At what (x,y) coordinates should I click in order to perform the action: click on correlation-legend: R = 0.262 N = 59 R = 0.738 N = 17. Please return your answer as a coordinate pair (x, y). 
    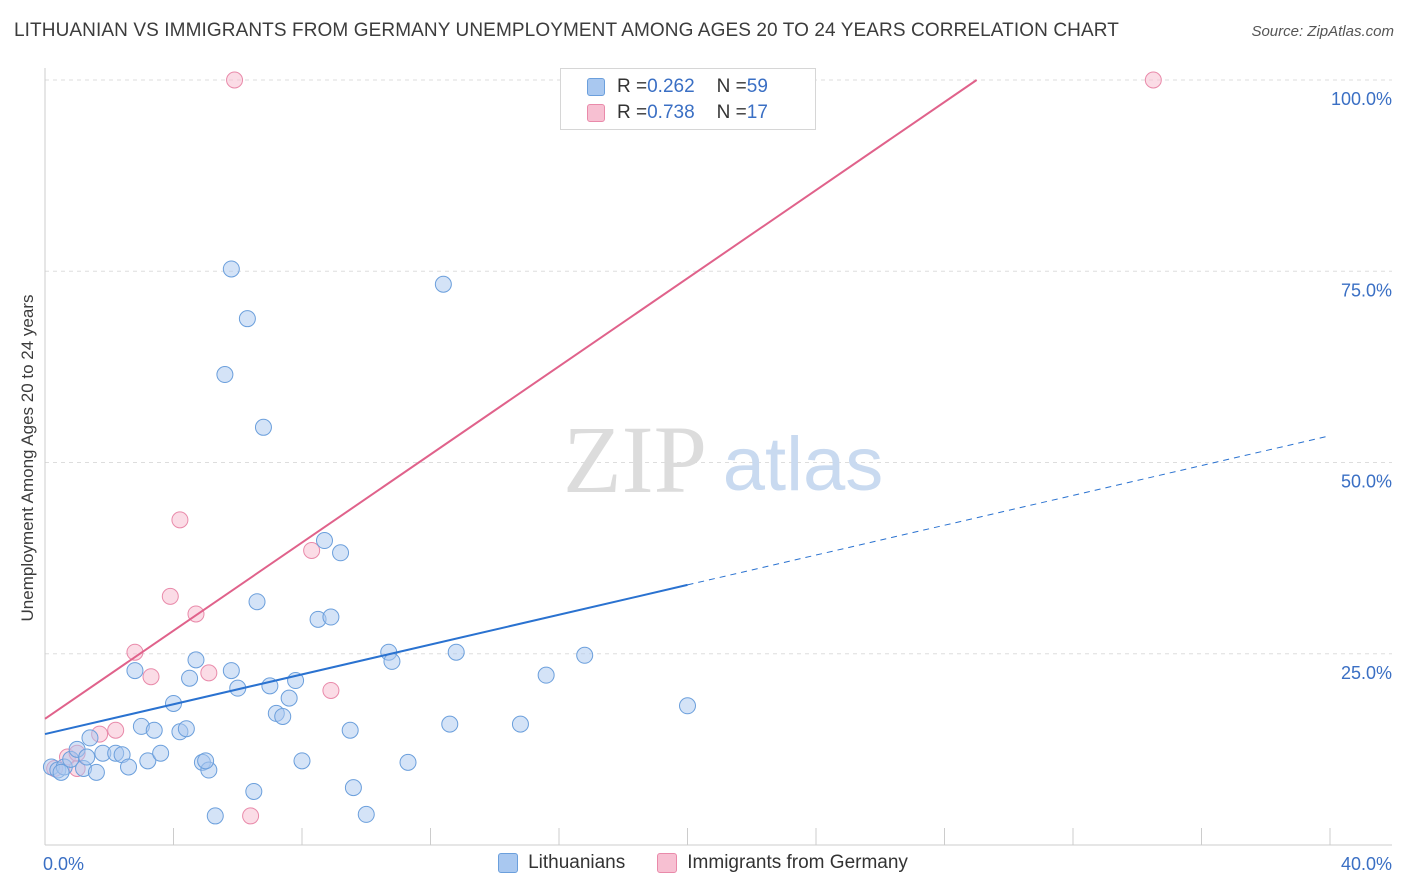
    Looking at the image, I should click on (688, 99).